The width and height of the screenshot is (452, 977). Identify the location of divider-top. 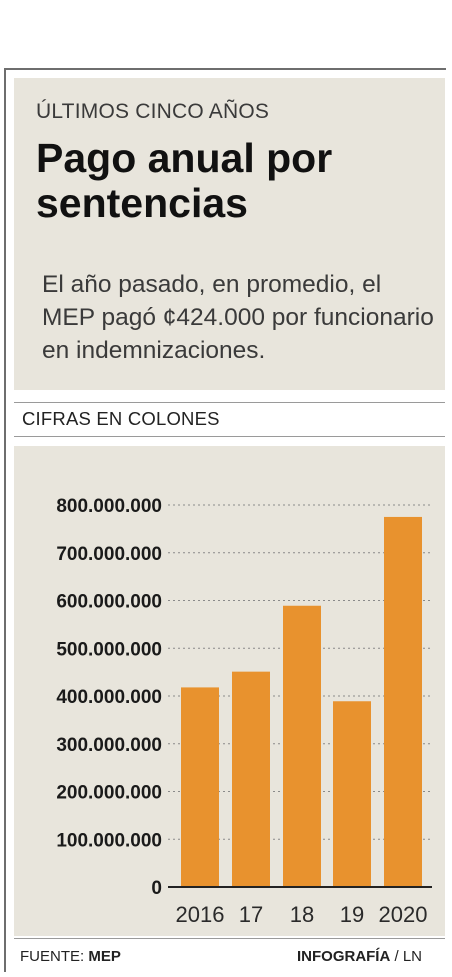
(229, 402).